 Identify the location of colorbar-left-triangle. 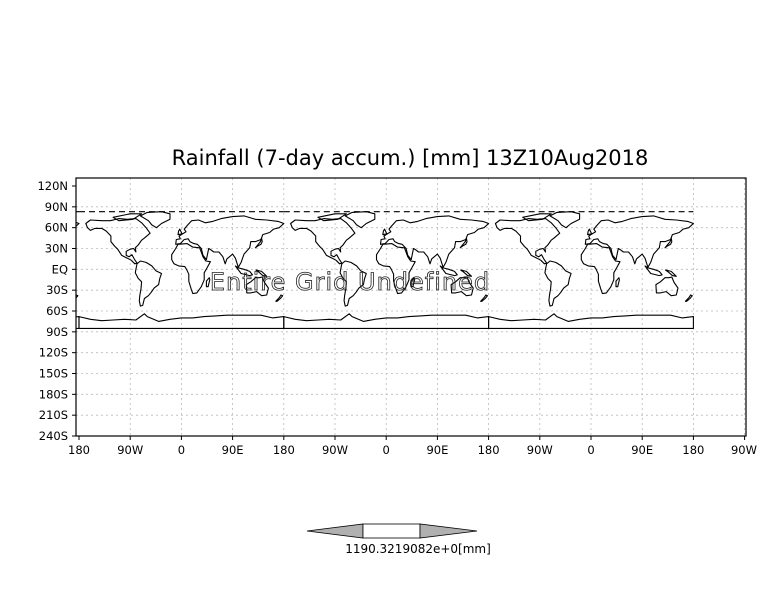
(335, 531).